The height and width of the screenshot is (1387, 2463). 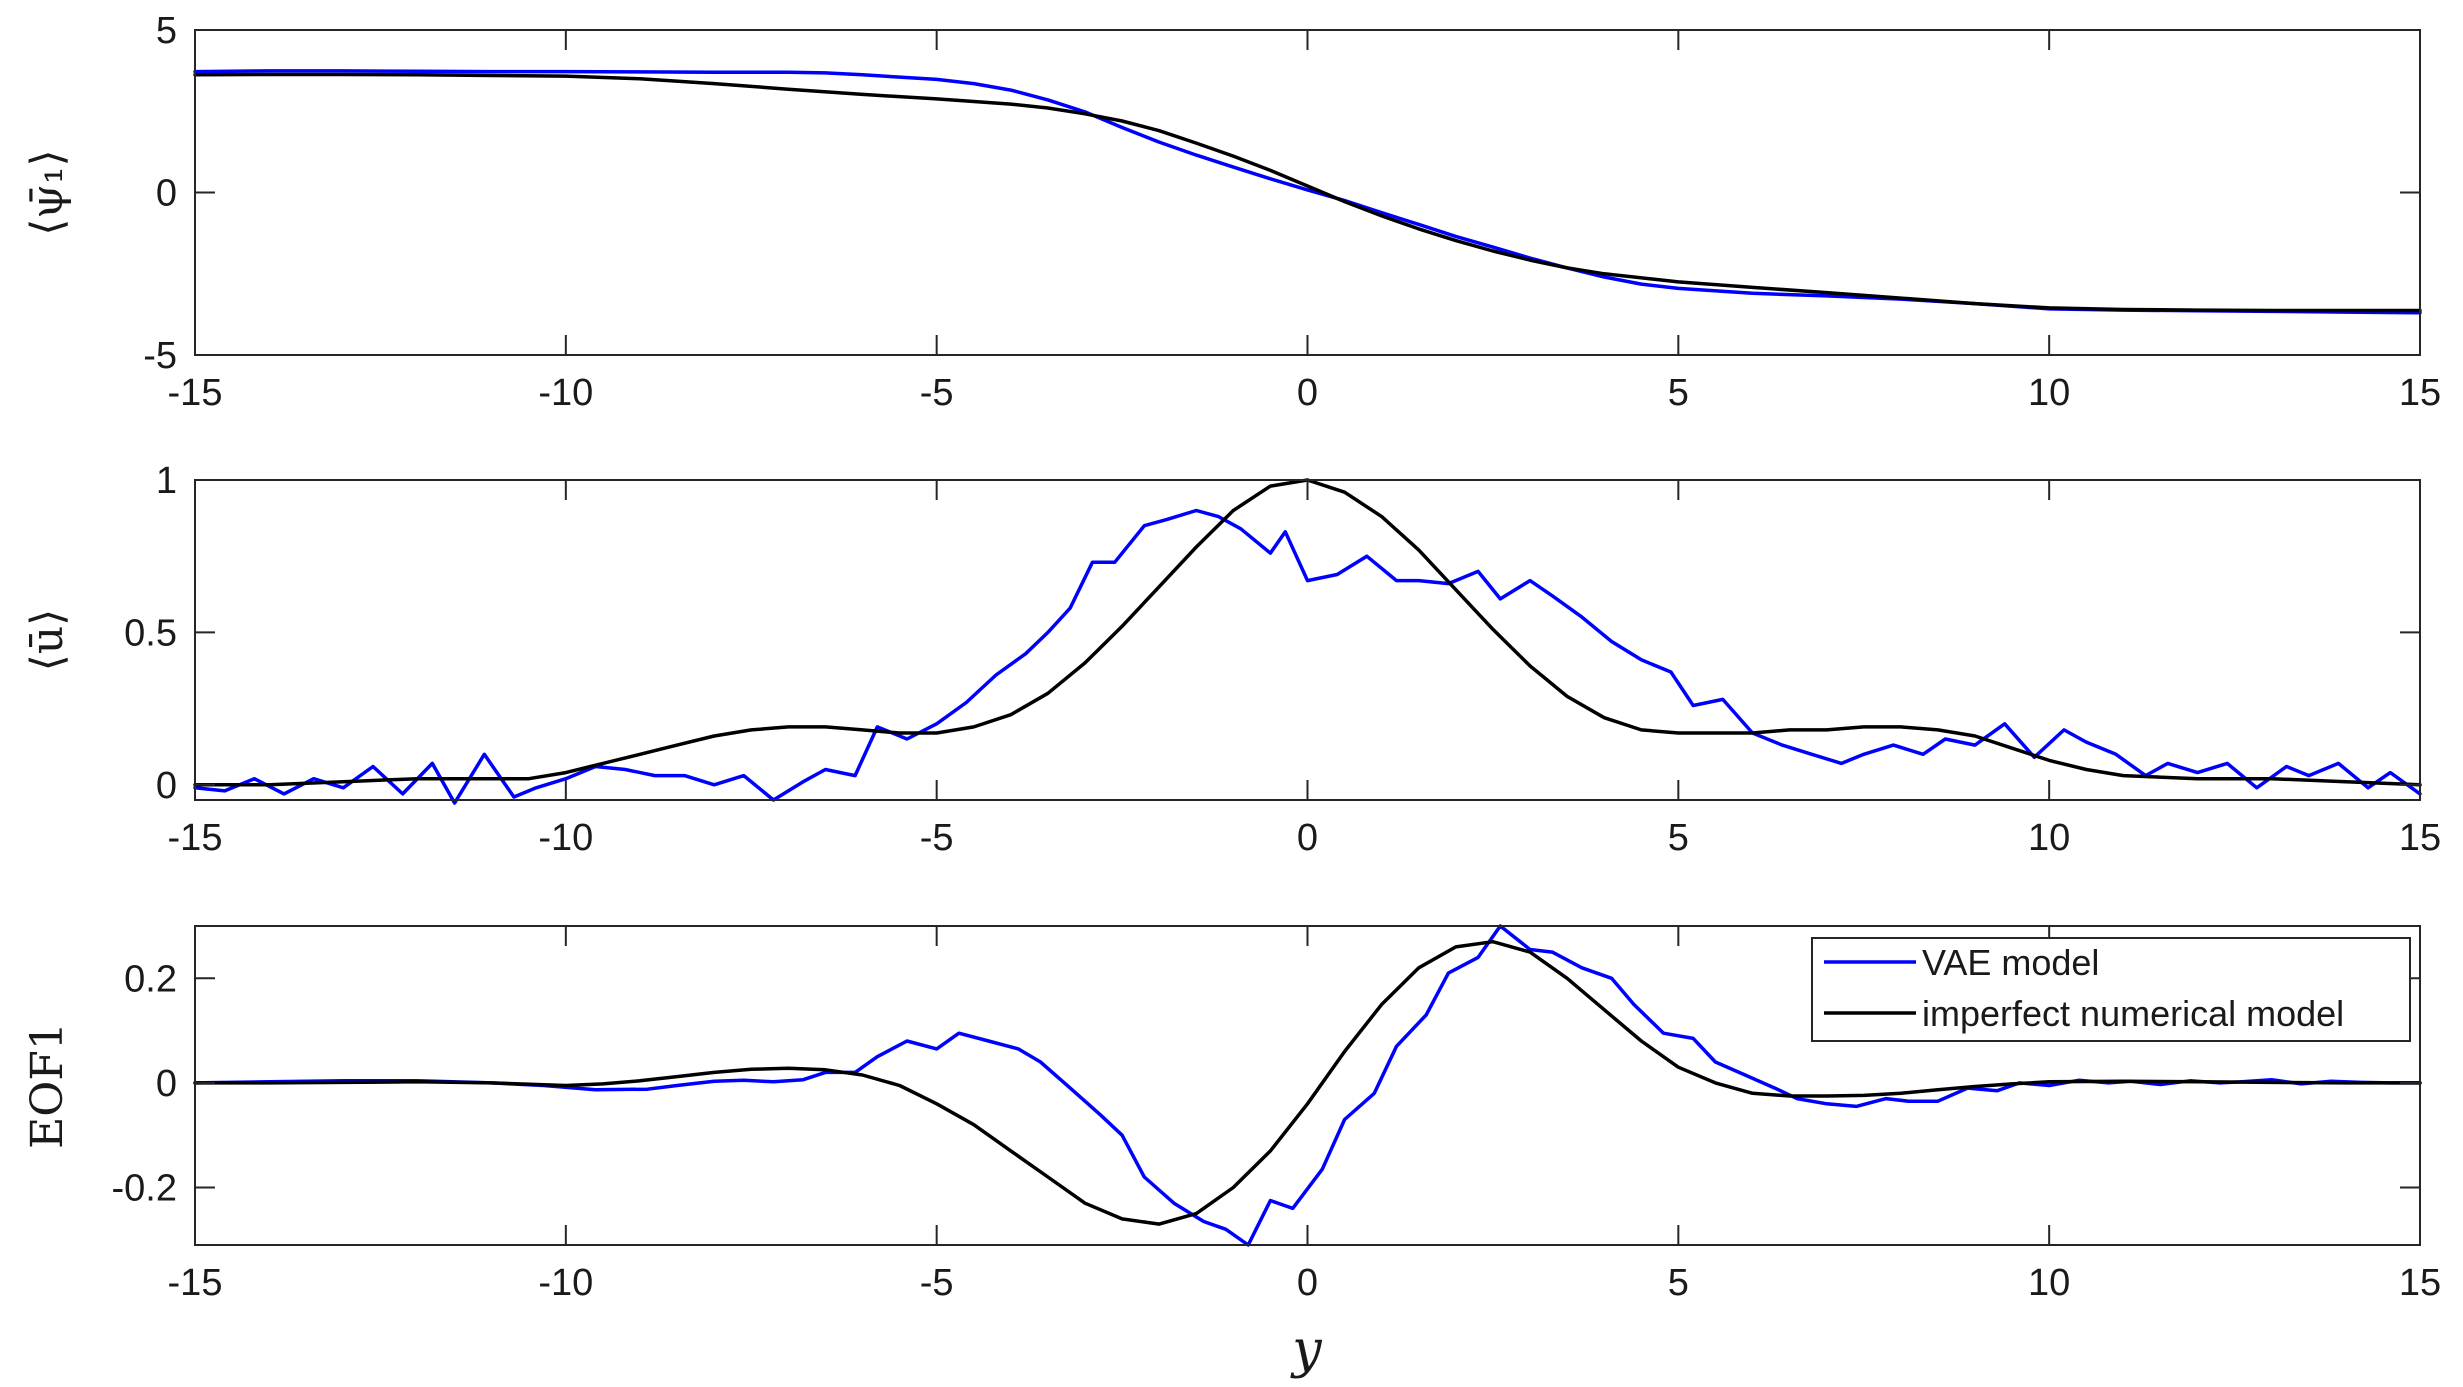 I want to click on y-axis-label: ⟨ψ̄₁⟩, so click(x=47, y=192).